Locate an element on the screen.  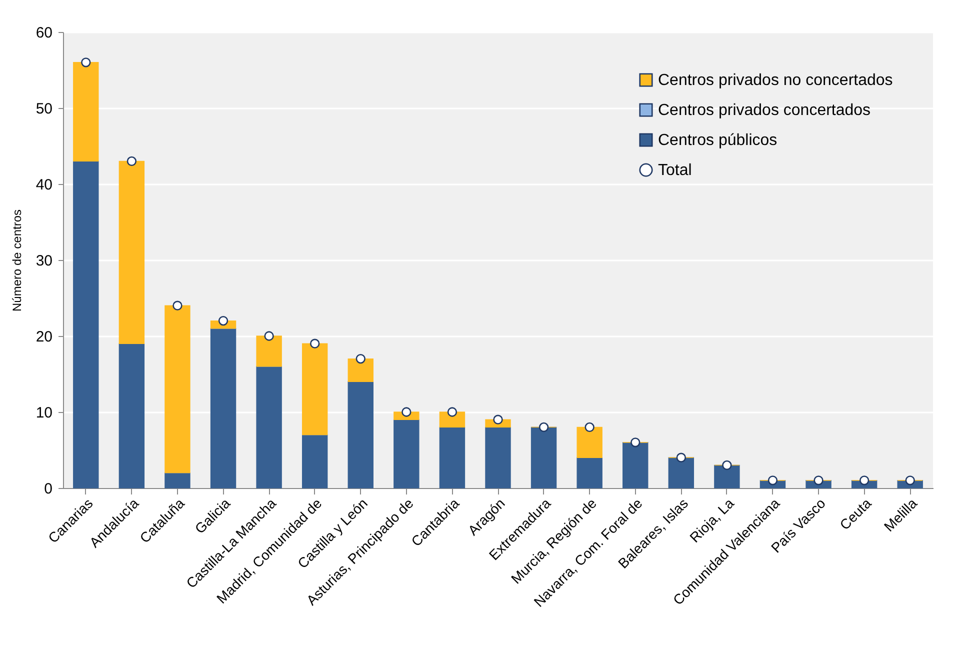
y-tick-label: 30 is located at coordinates (44, 261).